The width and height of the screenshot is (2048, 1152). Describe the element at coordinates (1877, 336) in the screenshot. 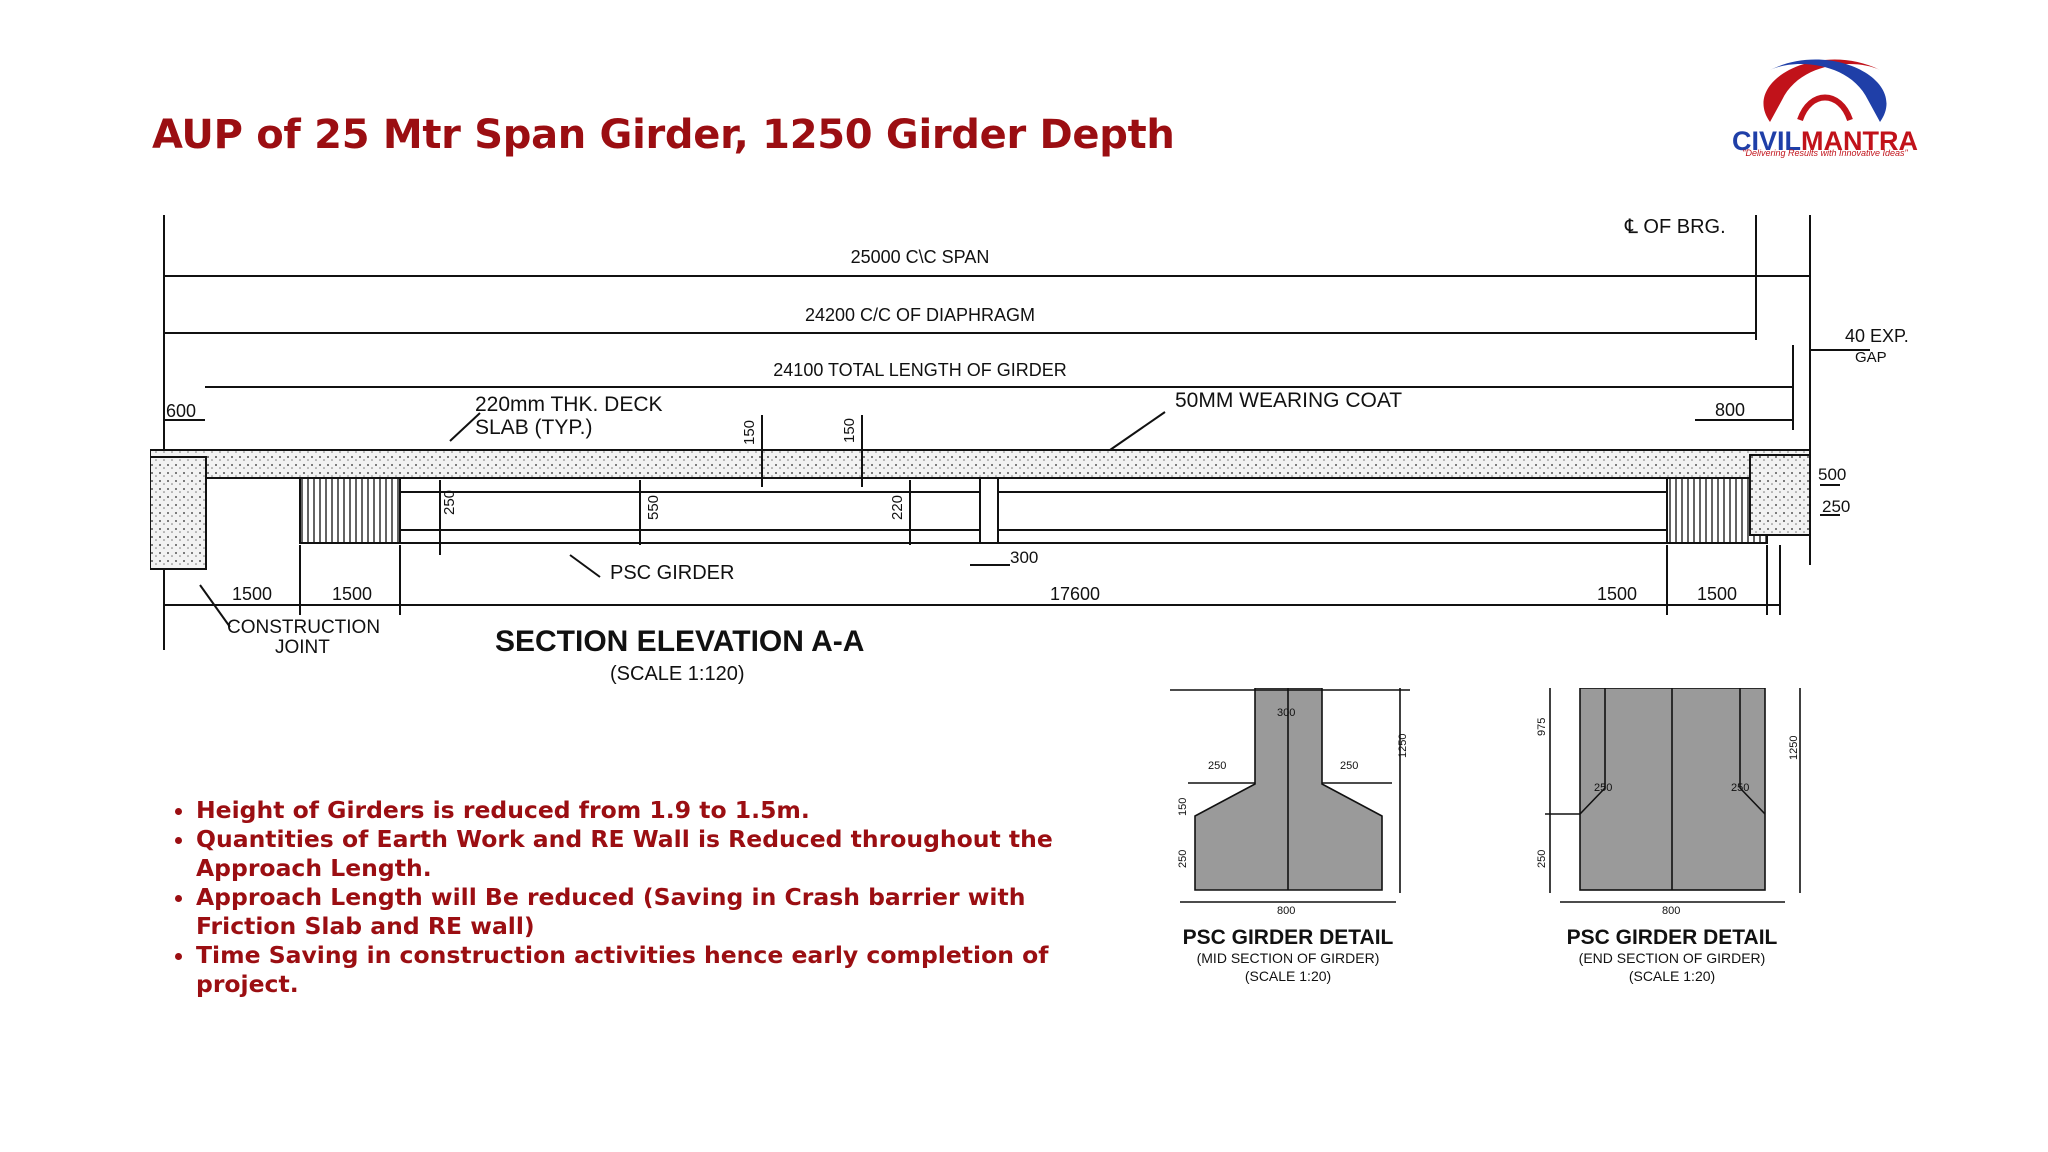

I see `dim-exp-gap: 40 EXP.` at that location.